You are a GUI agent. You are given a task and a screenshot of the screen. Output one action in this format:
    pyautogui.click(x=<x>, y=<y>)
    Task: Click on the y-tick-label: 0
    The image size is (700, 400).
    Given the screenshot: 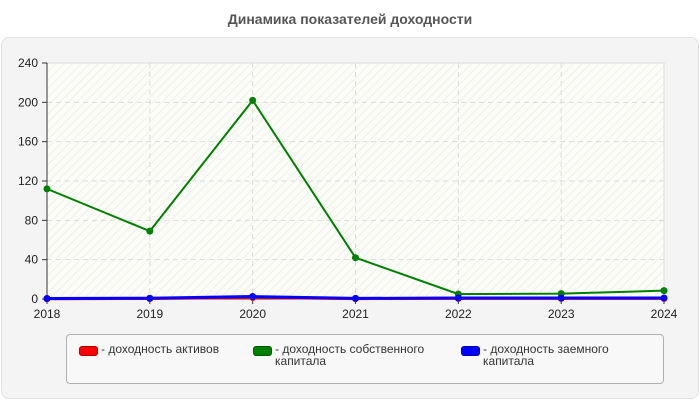 What is the action you would take?
    pyautogui.click(x=34, y=299)
    